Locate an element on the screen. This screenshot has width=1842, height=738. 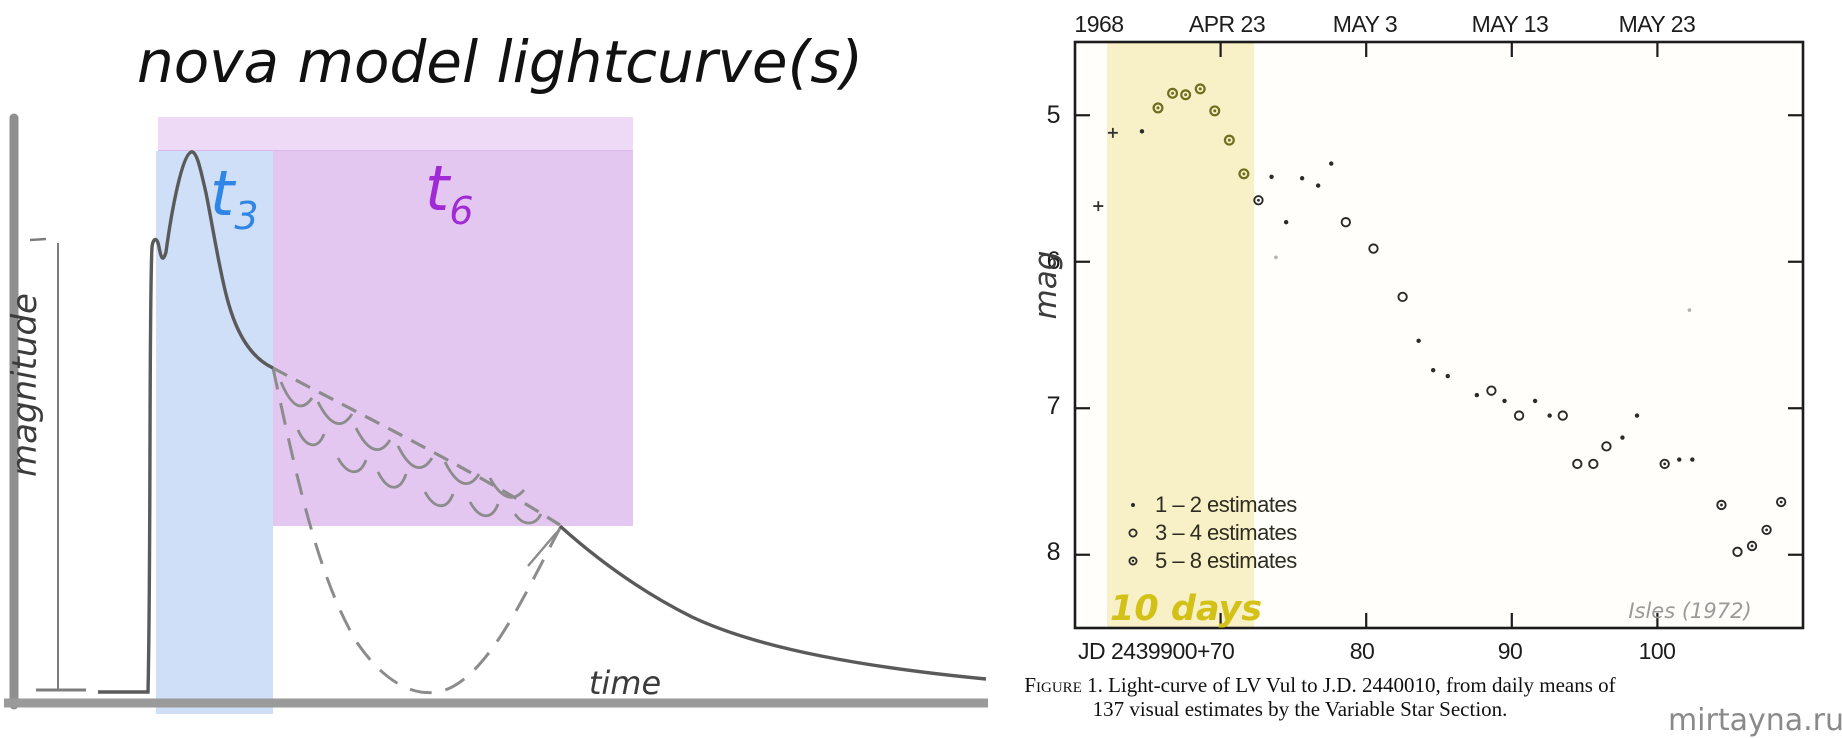
t6-subscript: 6 is located at coordinates (461, 211).